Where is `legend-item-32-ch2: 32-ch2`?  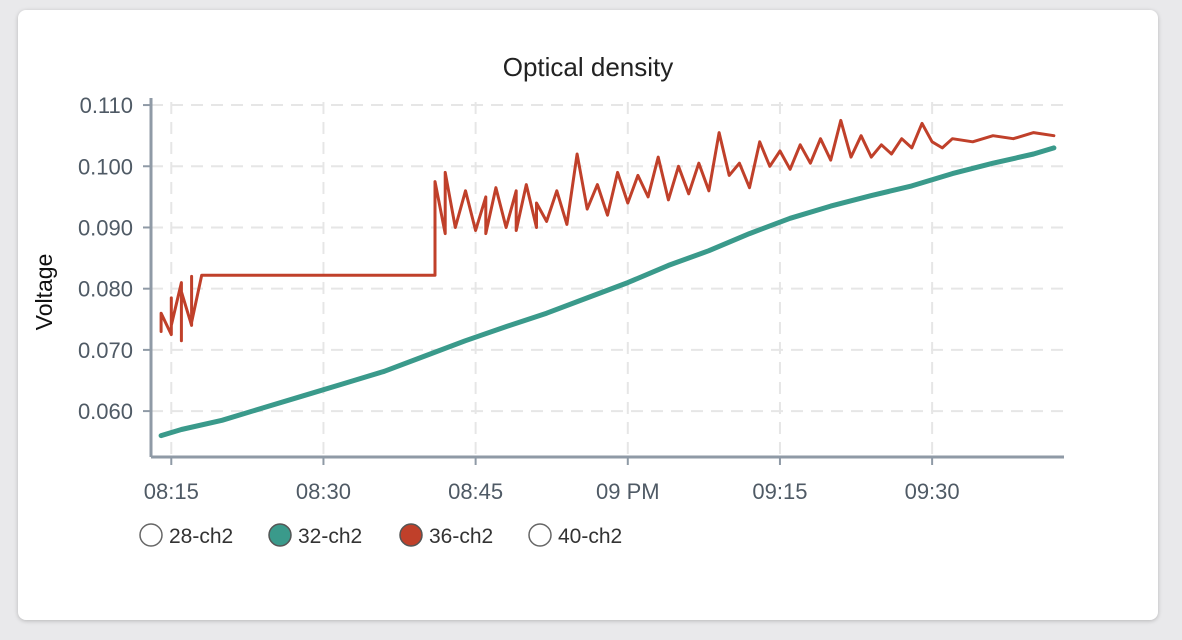 legend-item-32-ch2: 32-ch2 is located at coordinates (315, 535).